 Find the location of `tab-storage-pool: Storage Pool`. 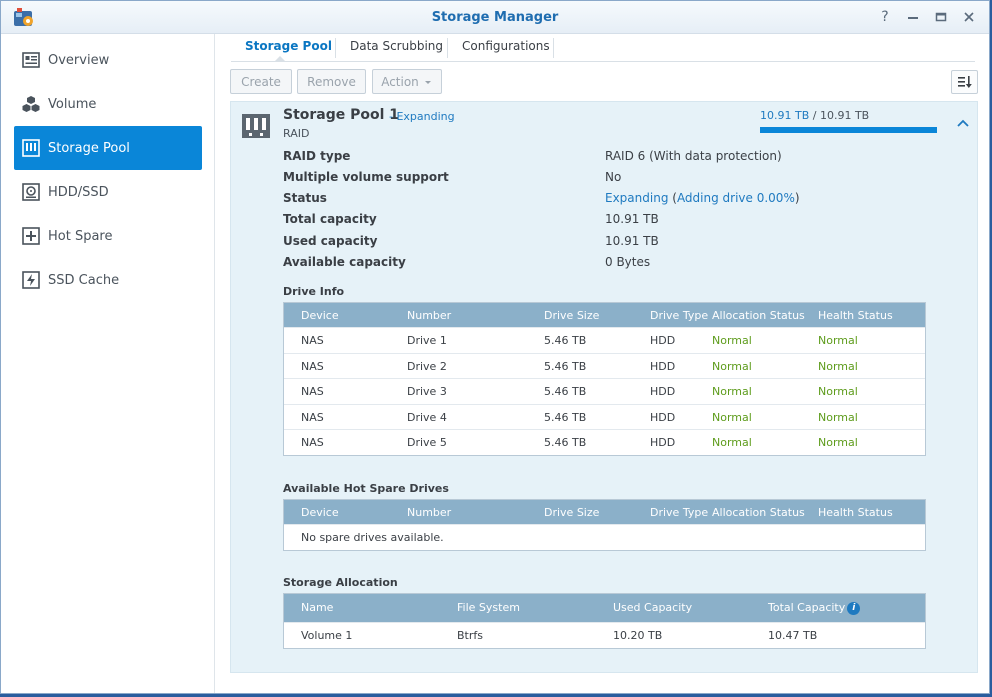

tab-storage-pool: Storage Pool is located at coordinates (288, 46).